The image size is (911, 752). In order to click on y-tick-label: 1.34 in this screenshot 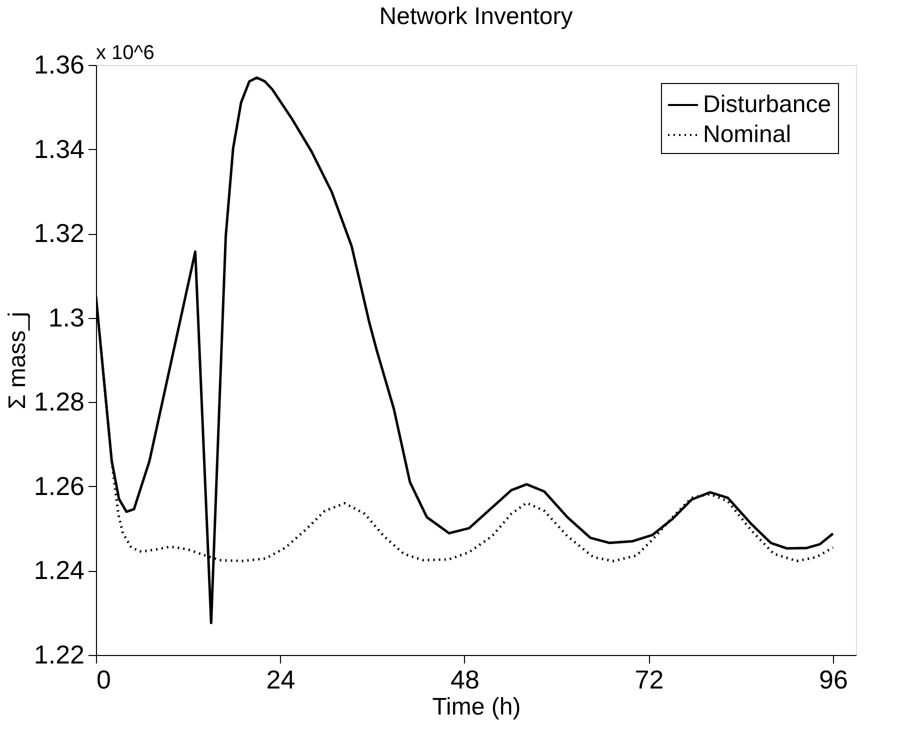, I will do `click(59, 149)`.